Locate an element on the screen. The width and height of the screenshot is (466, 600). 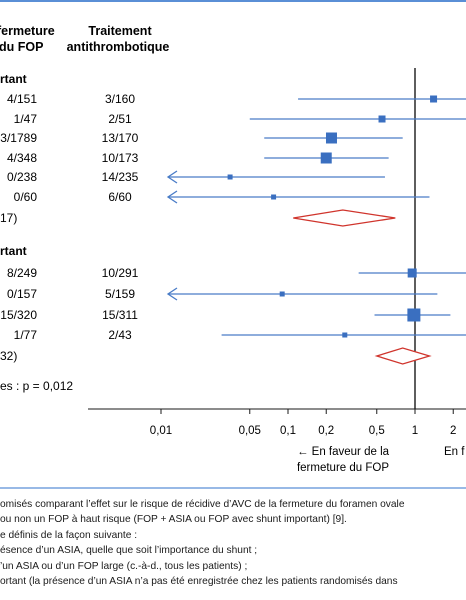
x-tick-label: 0,1 is located at coordinates (288, 431).